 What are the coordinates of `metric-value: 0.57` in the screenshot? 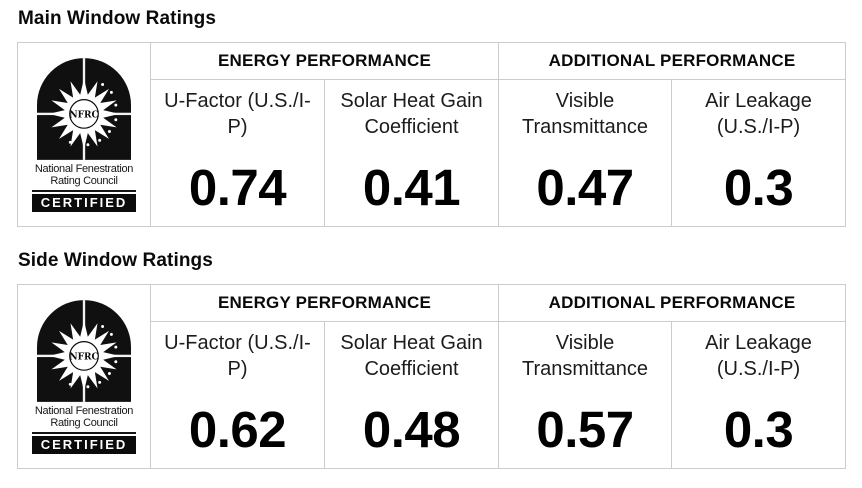 It's located at (585, 429).